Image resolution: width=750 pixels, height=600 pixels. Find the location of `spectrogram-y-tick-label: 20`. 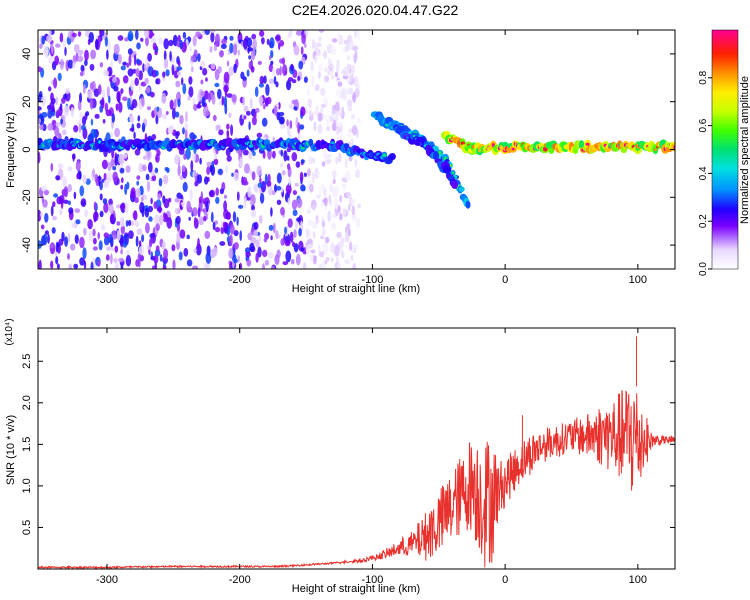

spectrogram-y-tick-label: 20 is located at coordinates (27, 102).